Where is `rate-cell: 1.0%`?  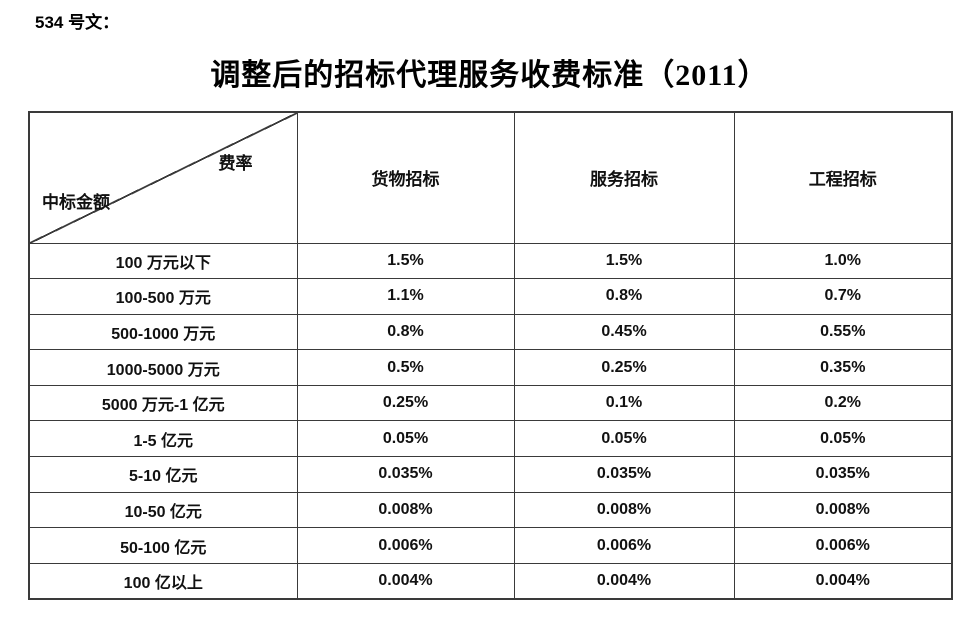 rate-cell: 1.0% is located at coordinates (843, 261).